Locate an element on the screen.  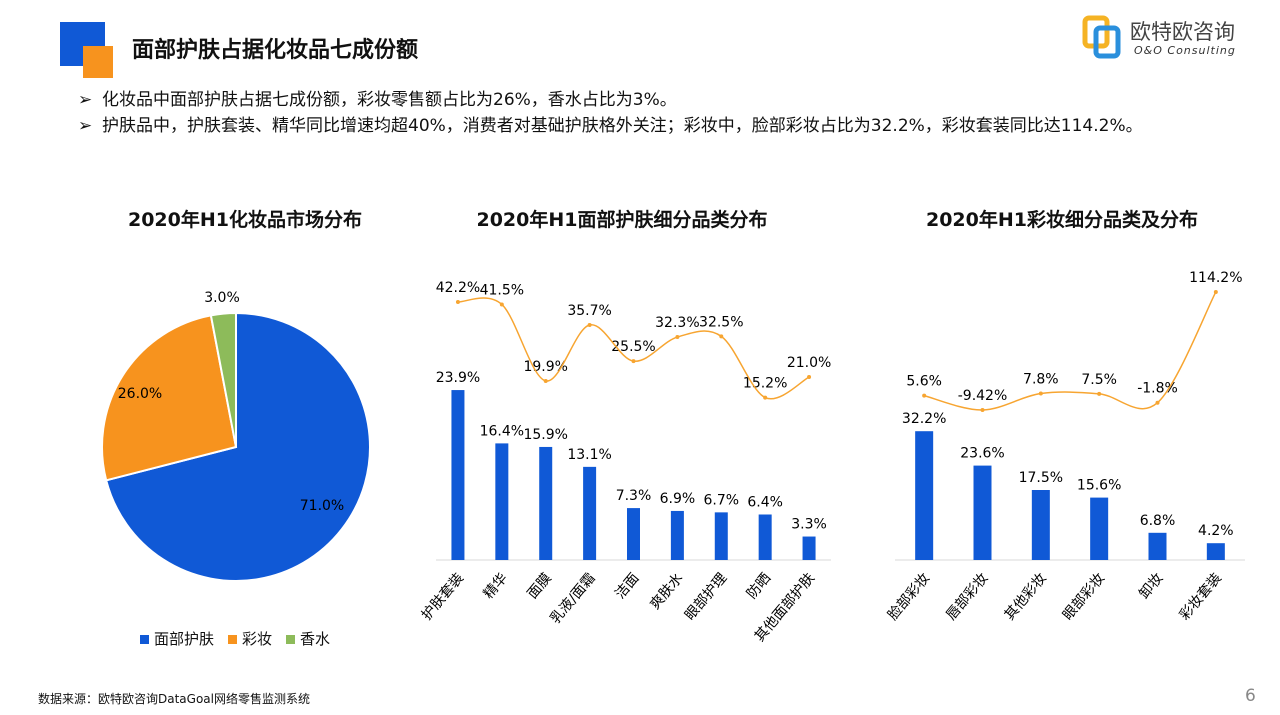
pie-label: 26.0% is located at coordinates (140, 394).